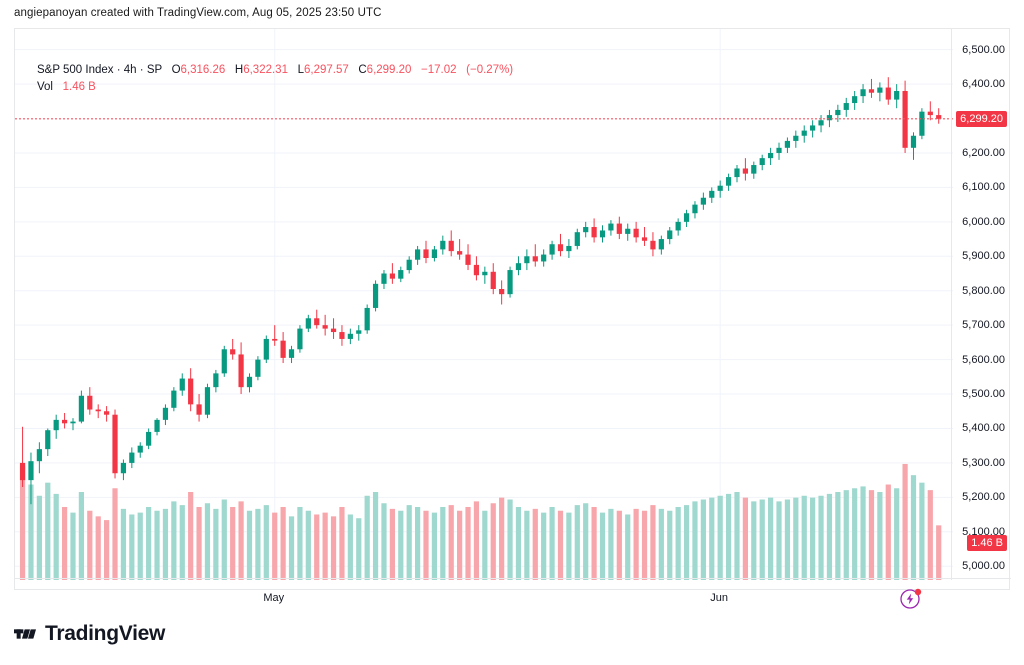 The width and height of the screenshot is (1024, 665). I want to click on price-tick-label: 5,300.00, so click(983, 462).